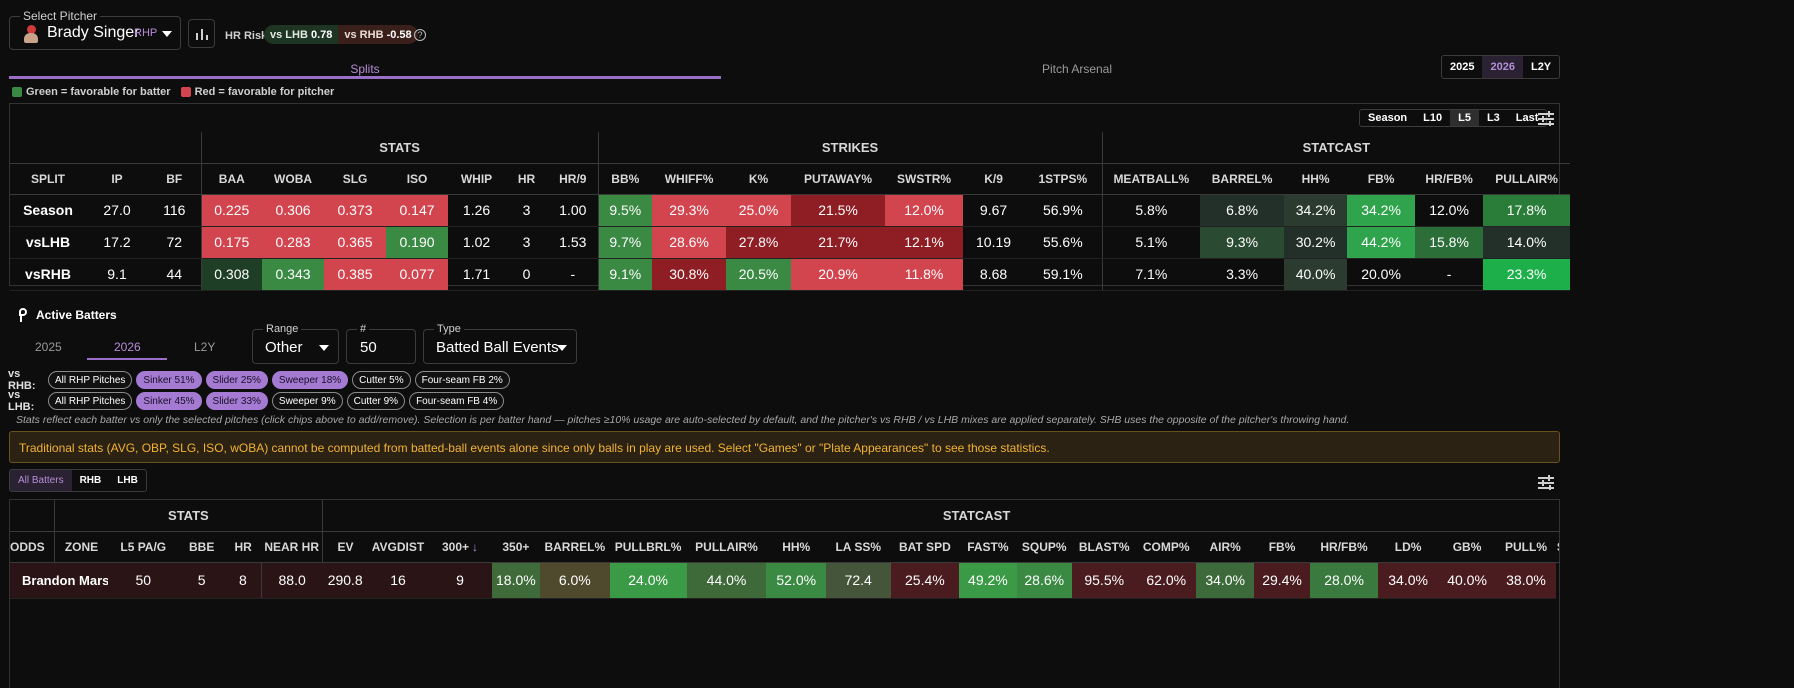 This screenshot has height=688, width=1794. What do you see at coordinates (1493, 118) in the screenshot?
I see `period-l3: L3` at bounding box center [1493, 118].